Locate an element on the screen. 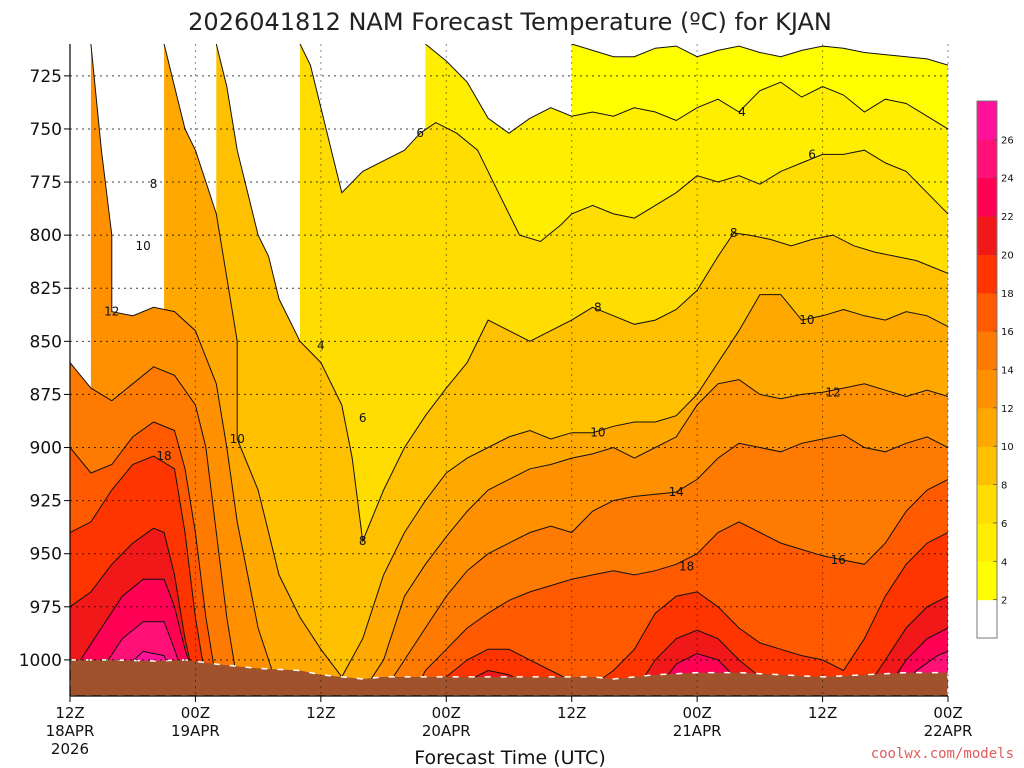  x-tick-date: 22APR is located at coordinates (948, 731).